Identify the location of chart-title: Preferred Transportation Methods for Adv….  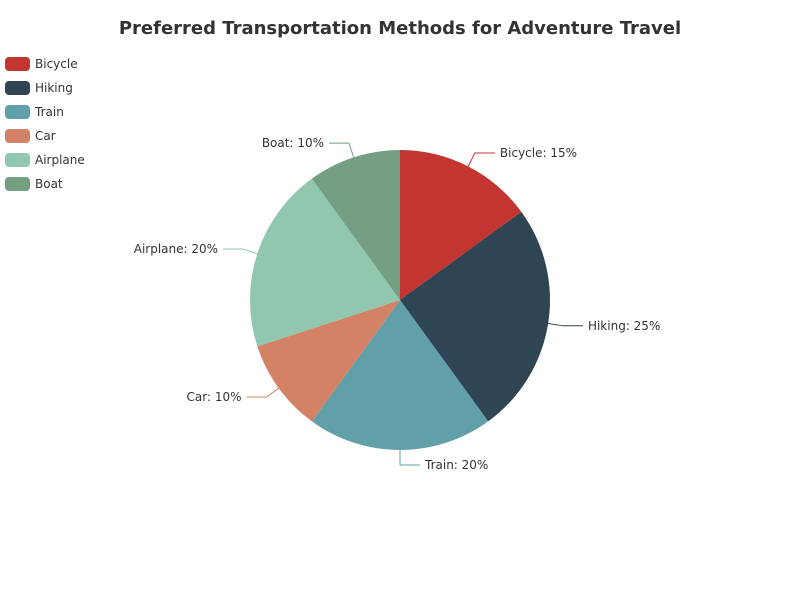
(400, 28).